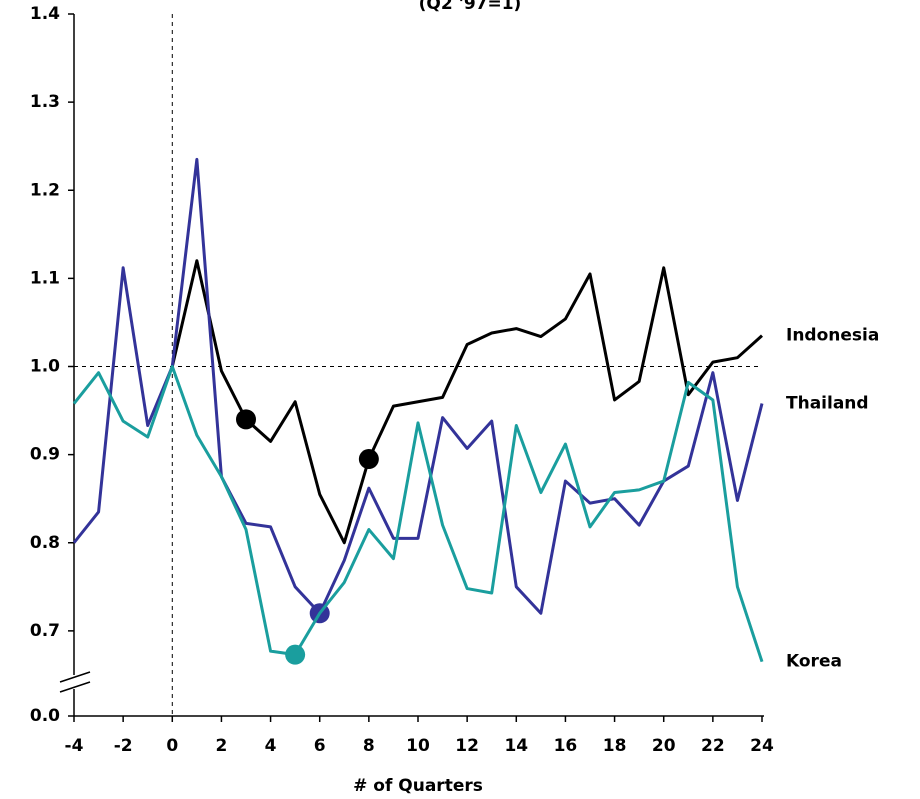 The width and height of the screenshot is (920, 799). What do you see at coordinates (566, 746) in the screenshot?
I see `x-tick-label: 16` at bounding box center [566, 746].